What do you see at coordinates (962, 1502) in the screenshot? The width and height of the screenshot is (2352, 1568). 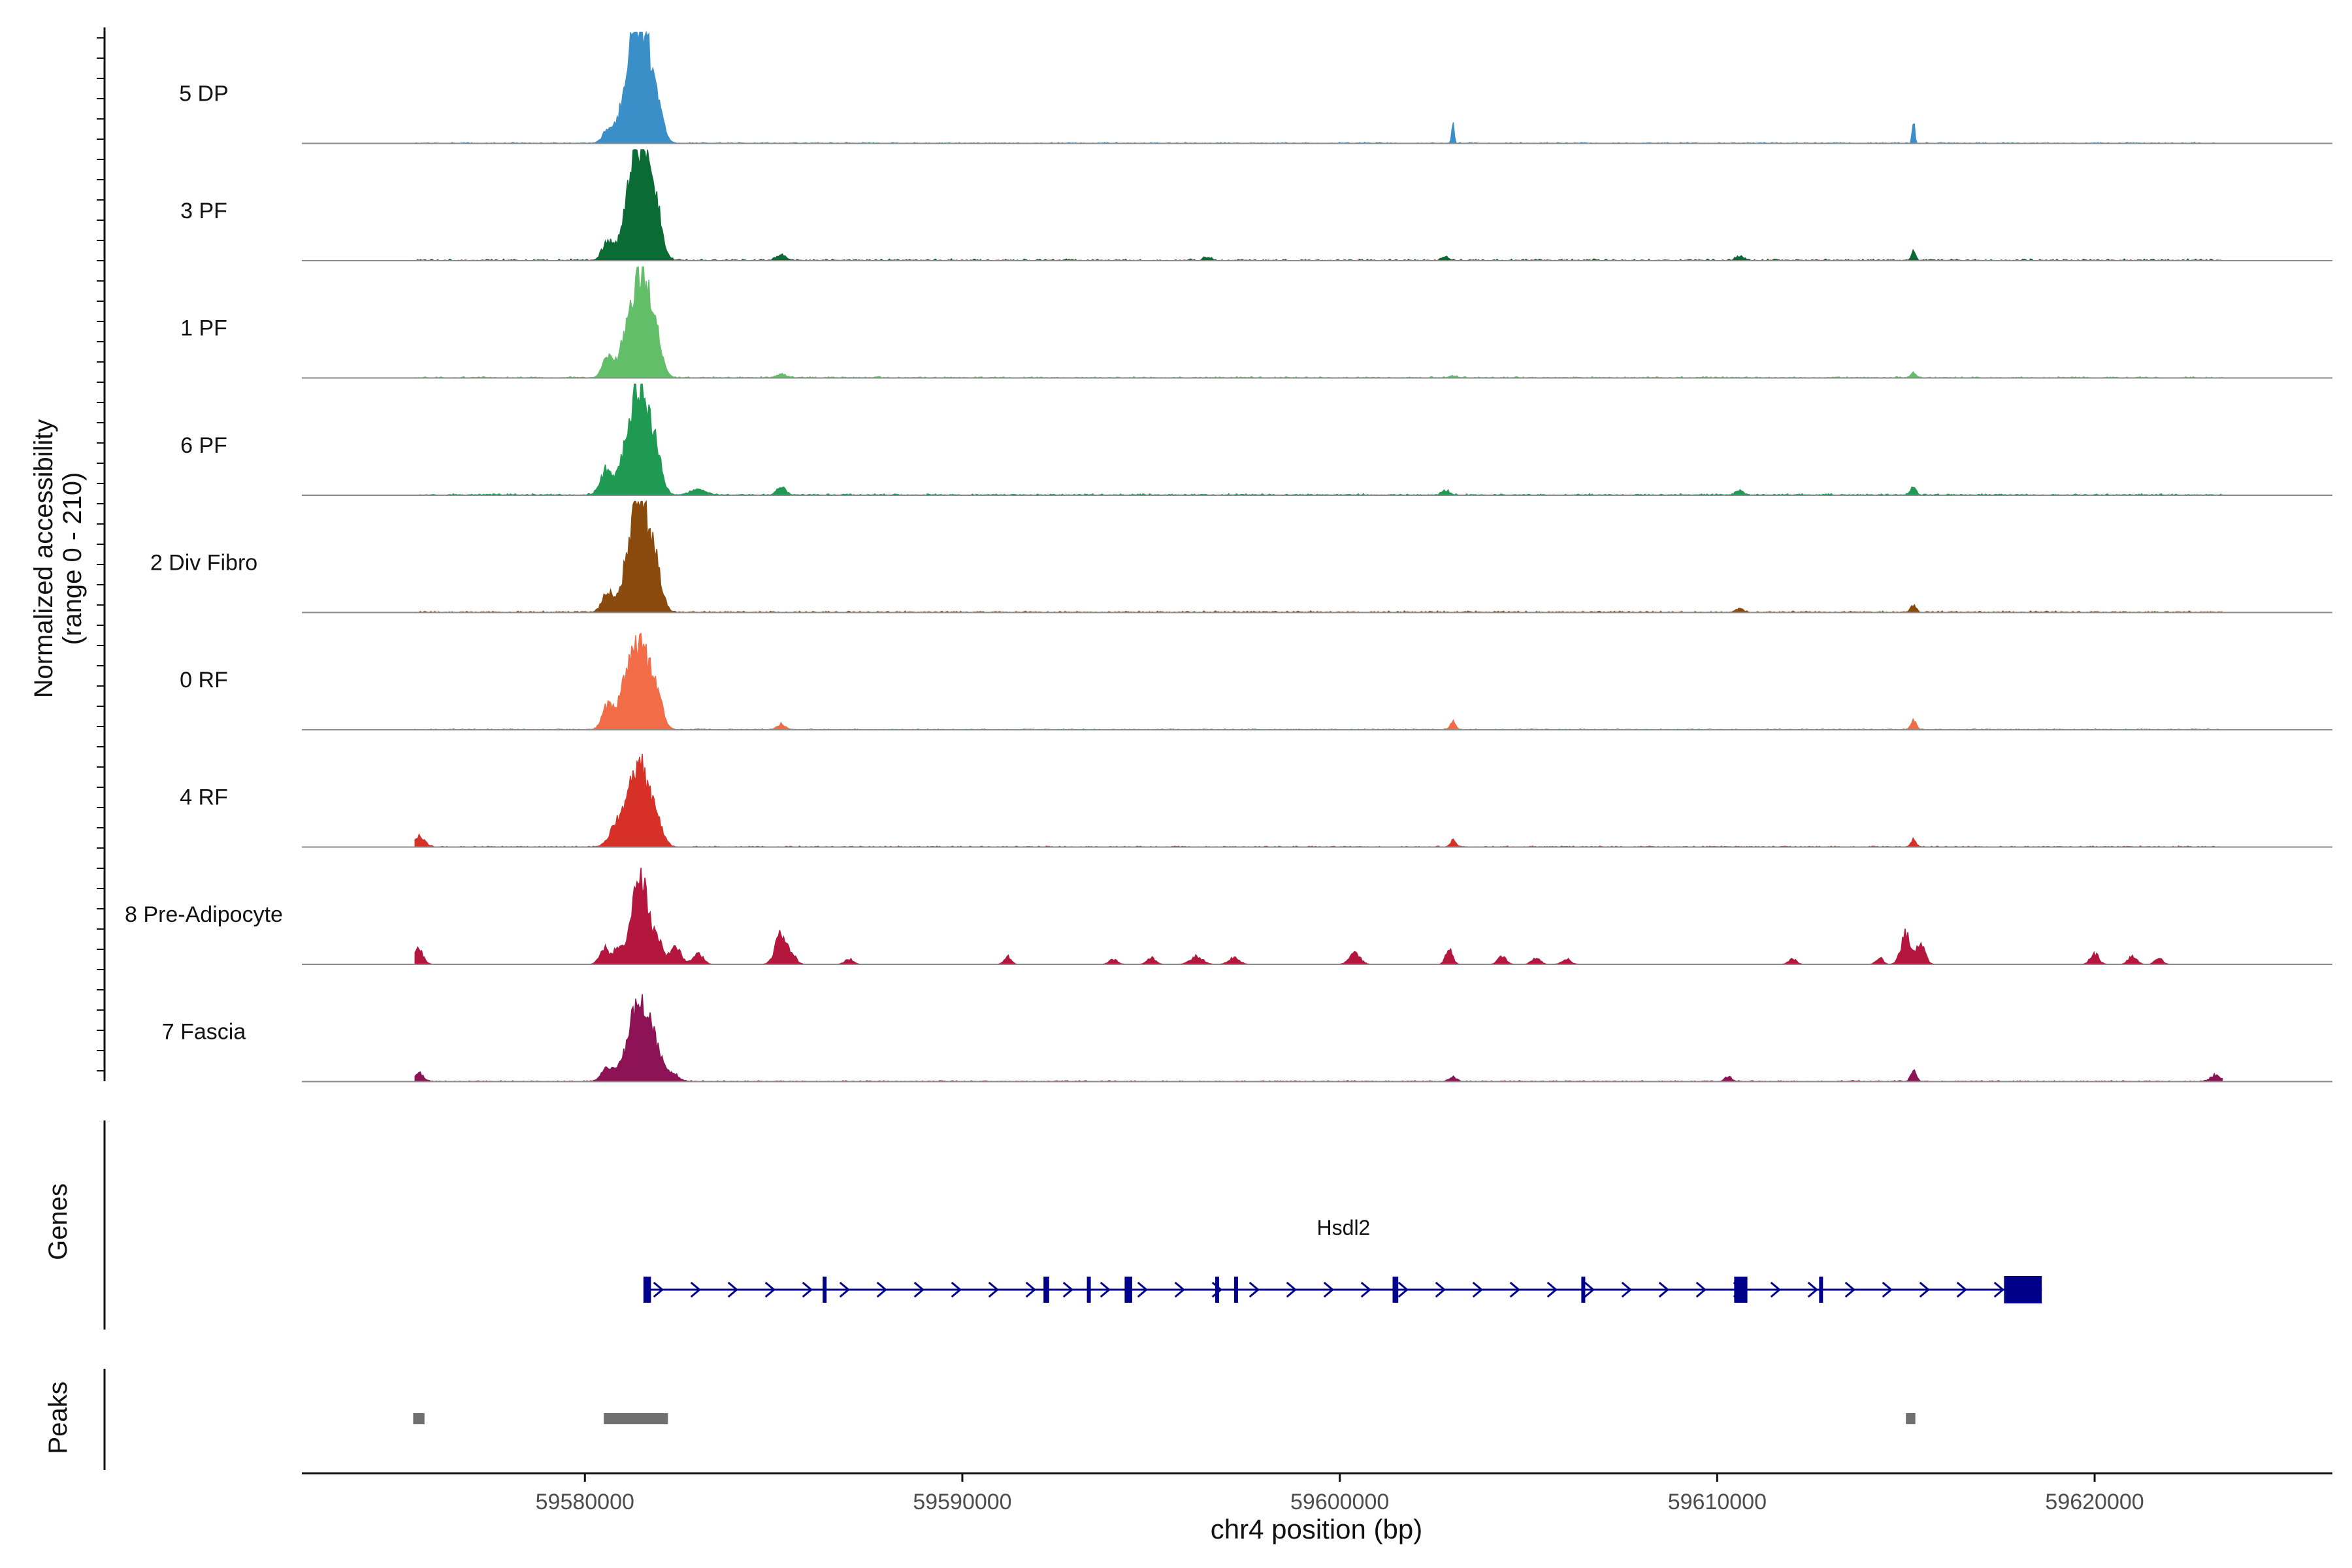 I see `x-tick-label: 59590000` at bounding box center [962, 1502].